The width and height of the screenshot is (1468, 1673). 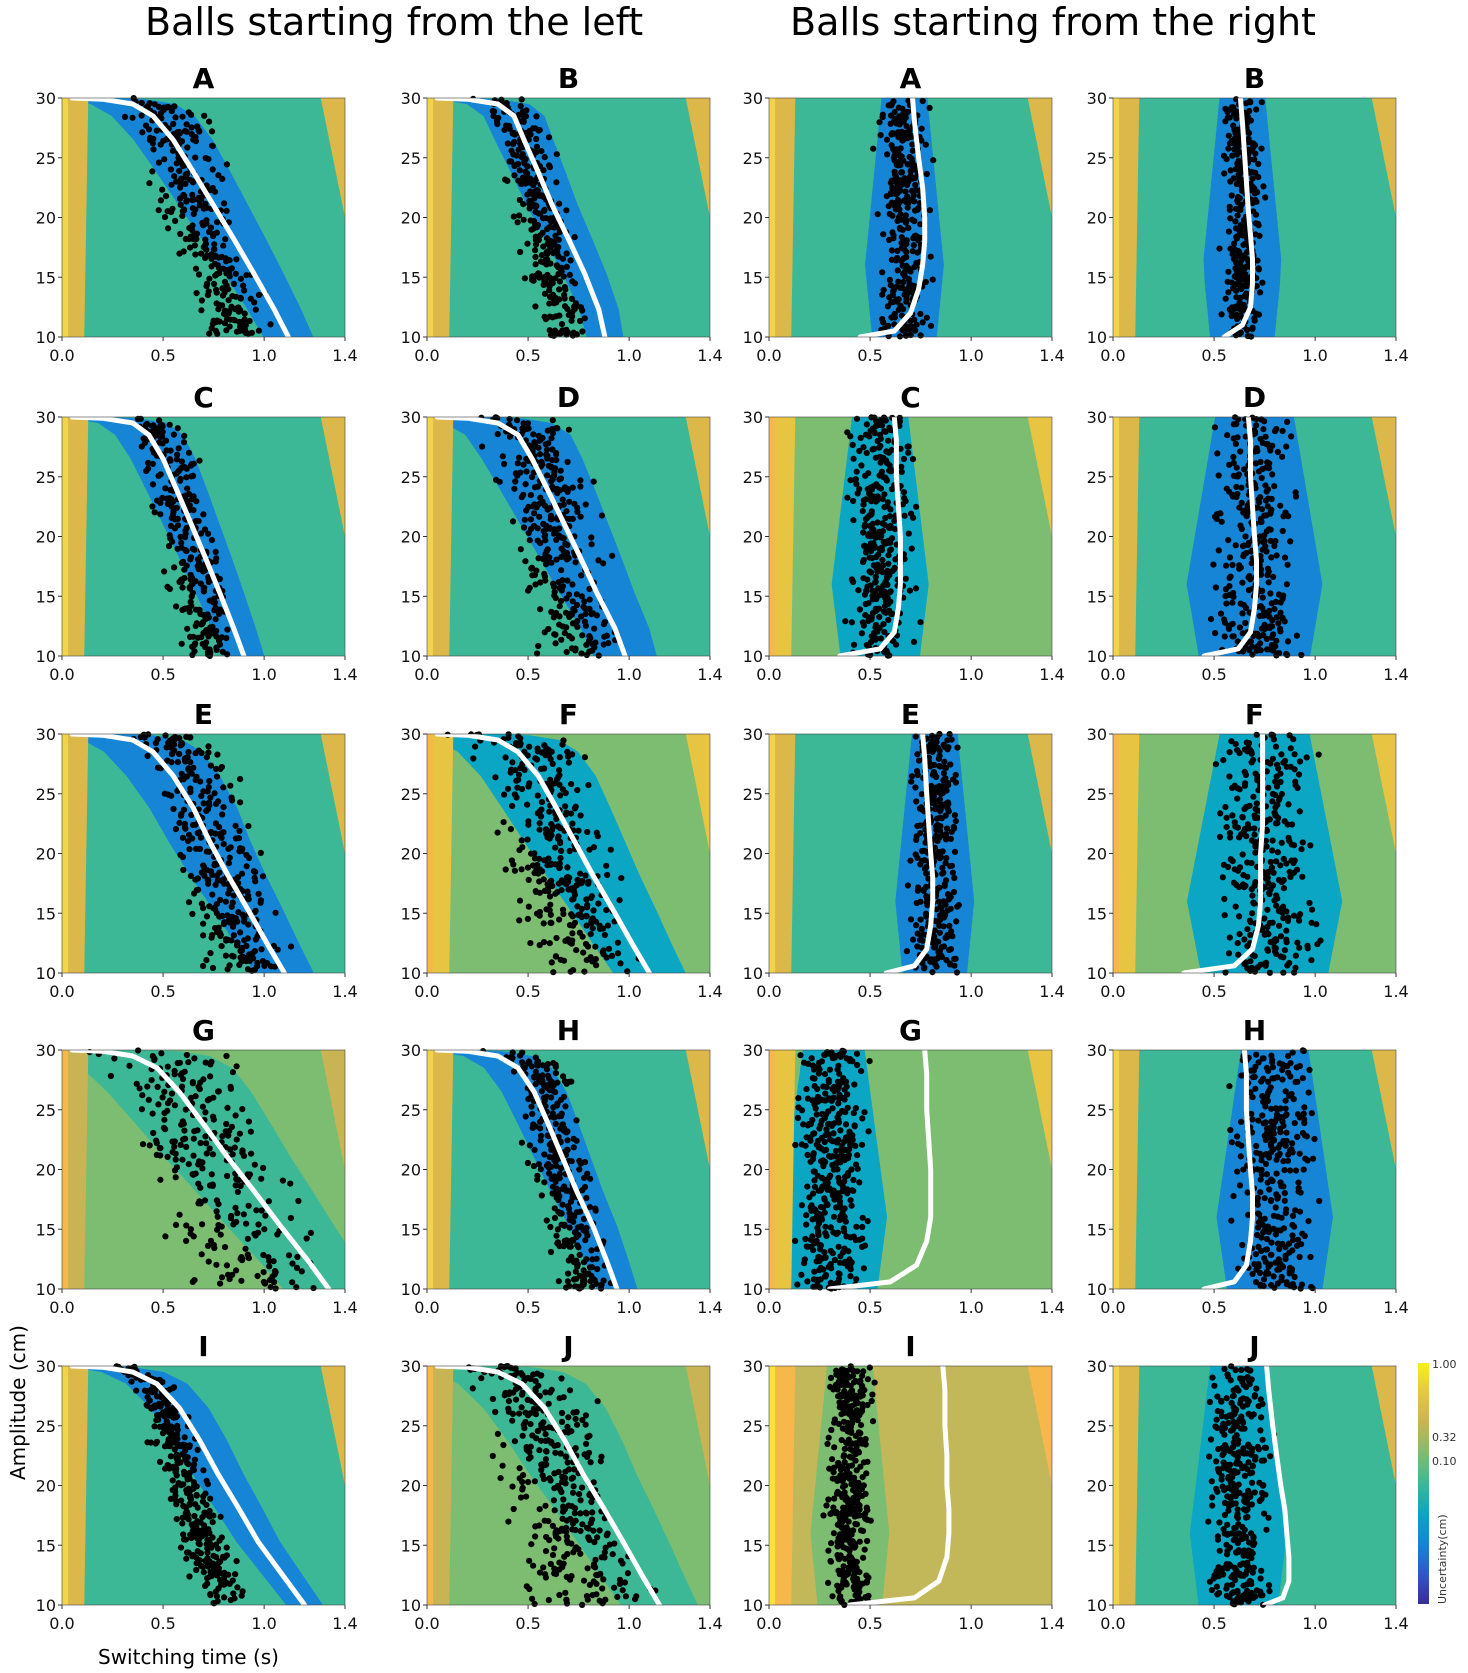 What do you see at coordinates (179, 858) in the screenshot?
I see `panel-left-e: 10 15 20 25 30 0.0 0.5 1.0 1.4 E` at bounding box center [179, 858].